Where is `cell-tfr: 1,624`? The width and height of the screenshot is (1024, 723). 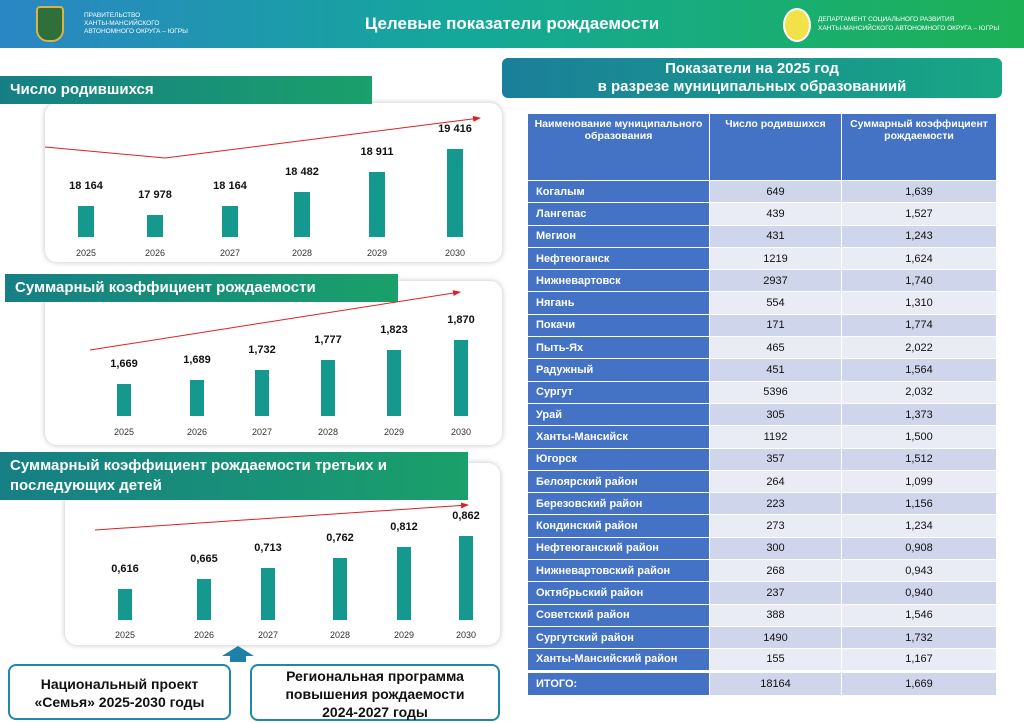
cell-tfr: 1,624 is located at coordinates (919, 258).